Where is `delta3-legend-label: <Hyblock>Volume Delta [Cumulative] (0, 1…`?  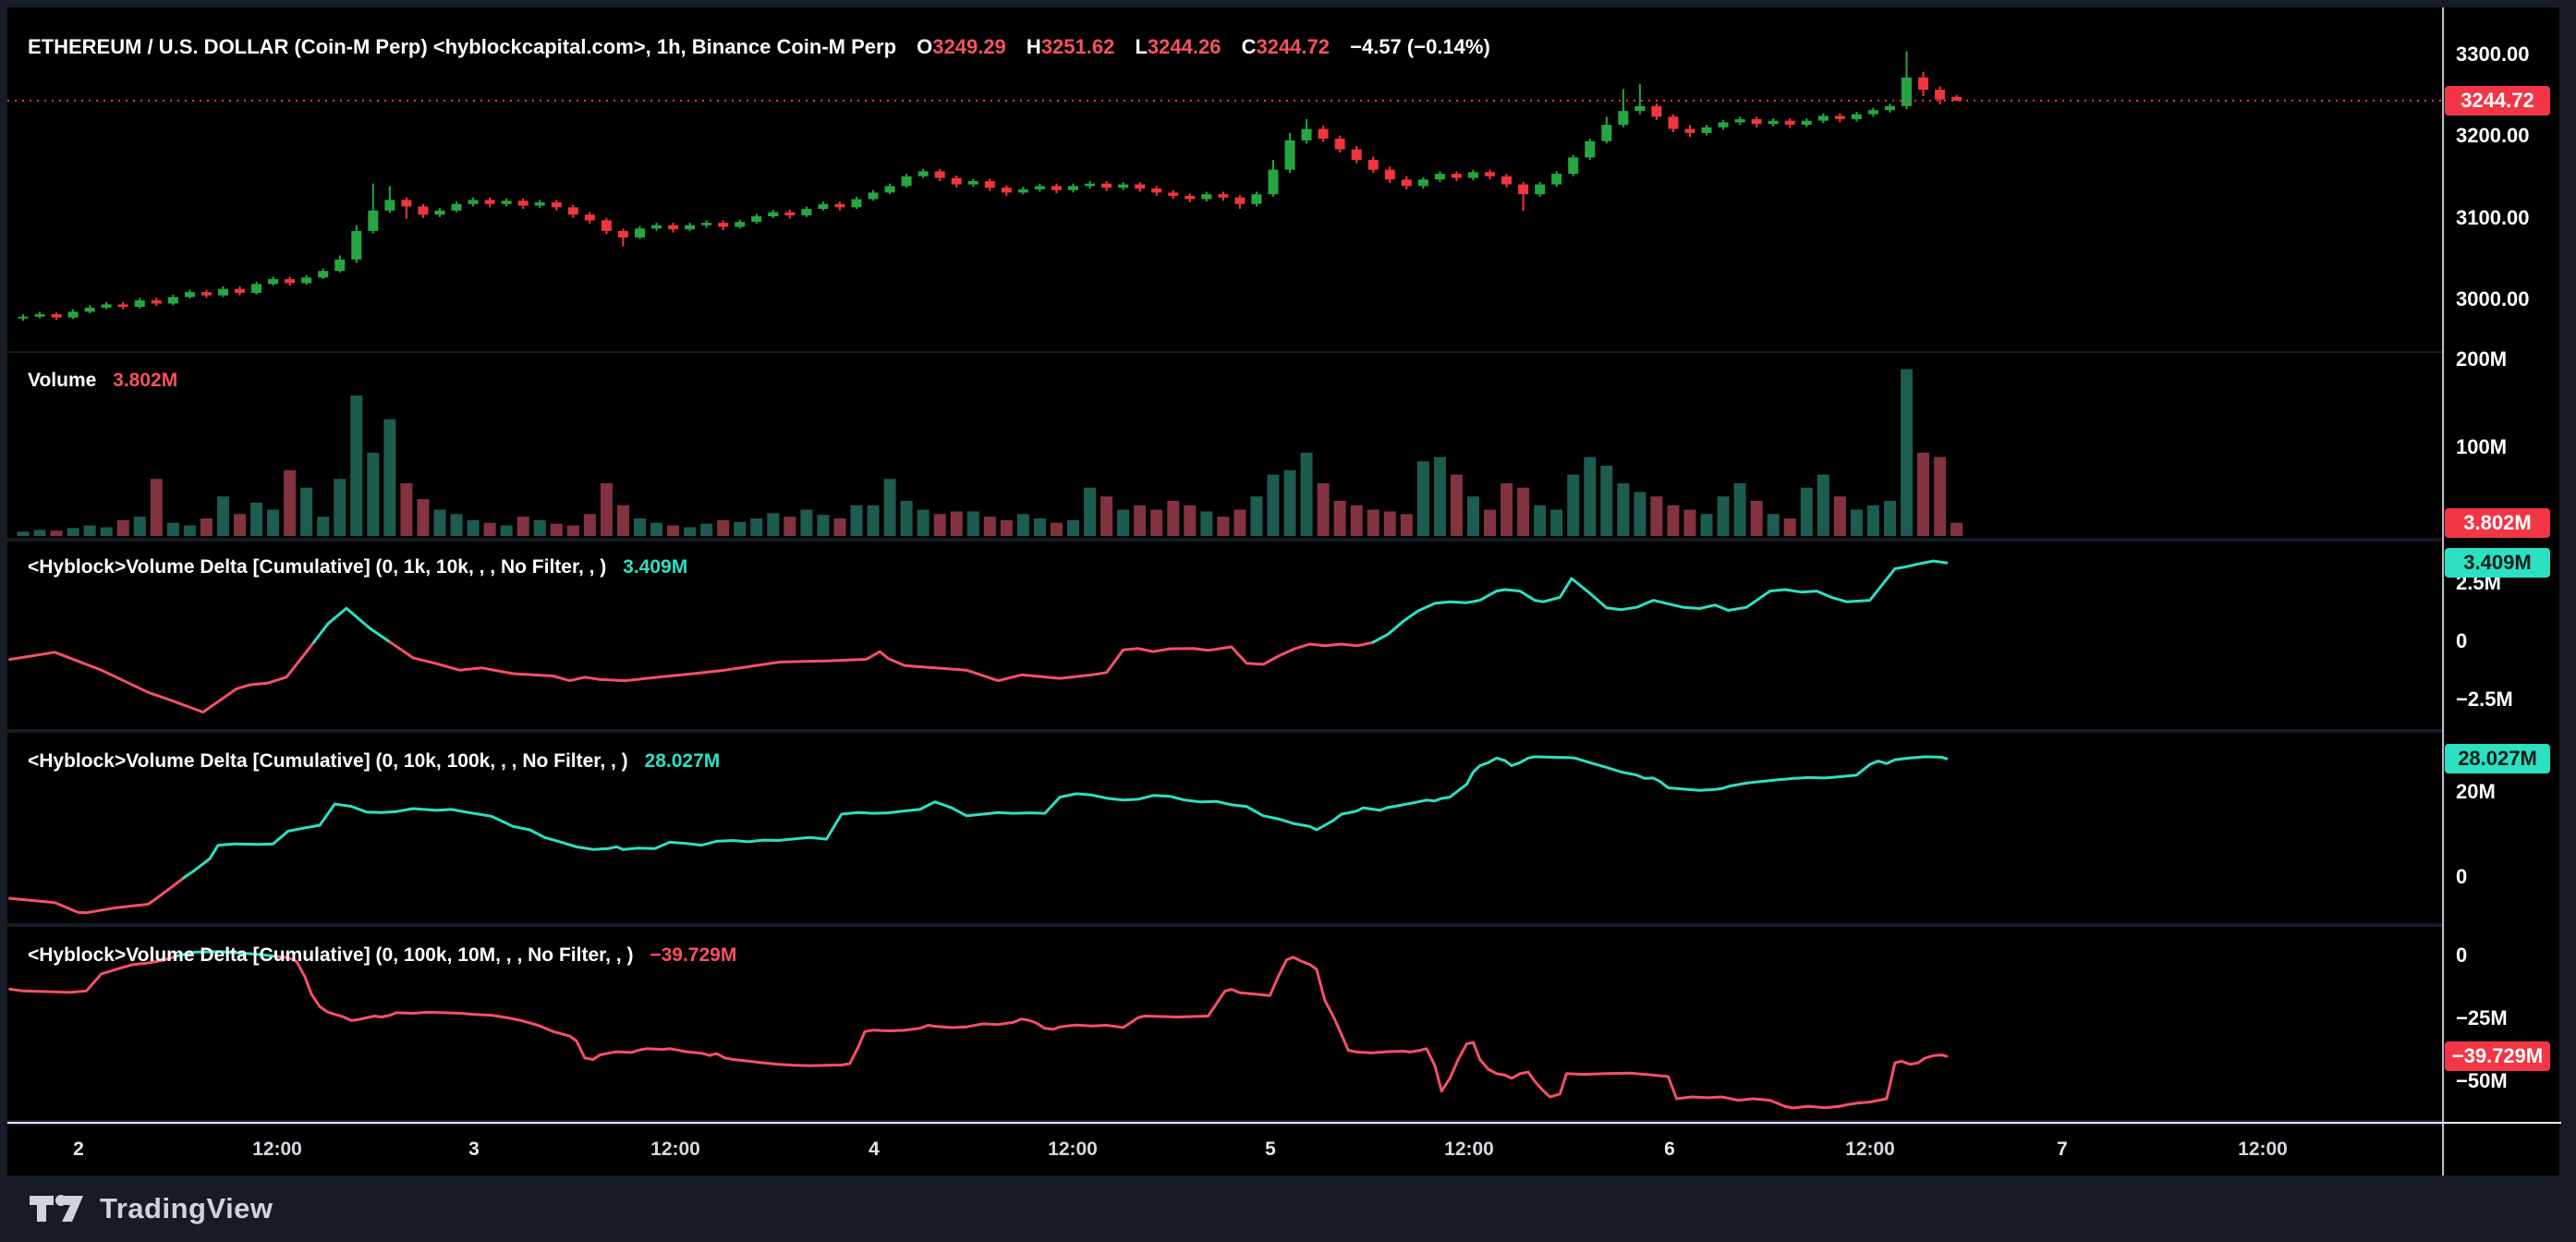 delta3-legend-label: <Hyblock>Volume Delta [Cumulative] (0, 1… is located at coordinates (331, 955).